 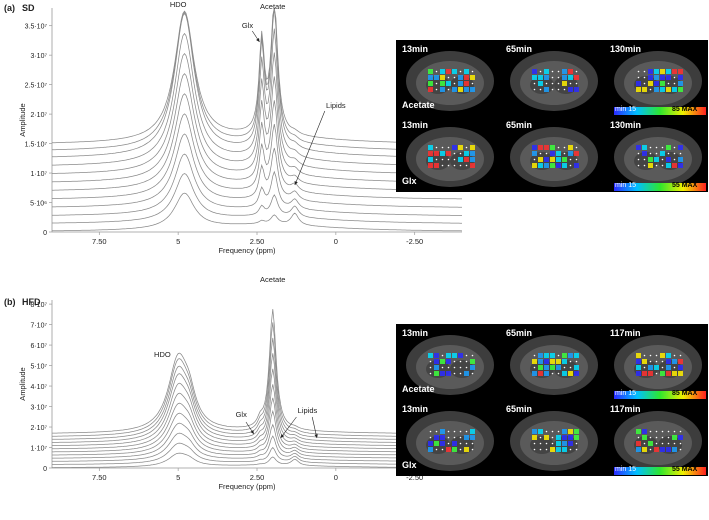 I want to click on y-tick-label: 1·10⁷, so click(x=38, y=174).